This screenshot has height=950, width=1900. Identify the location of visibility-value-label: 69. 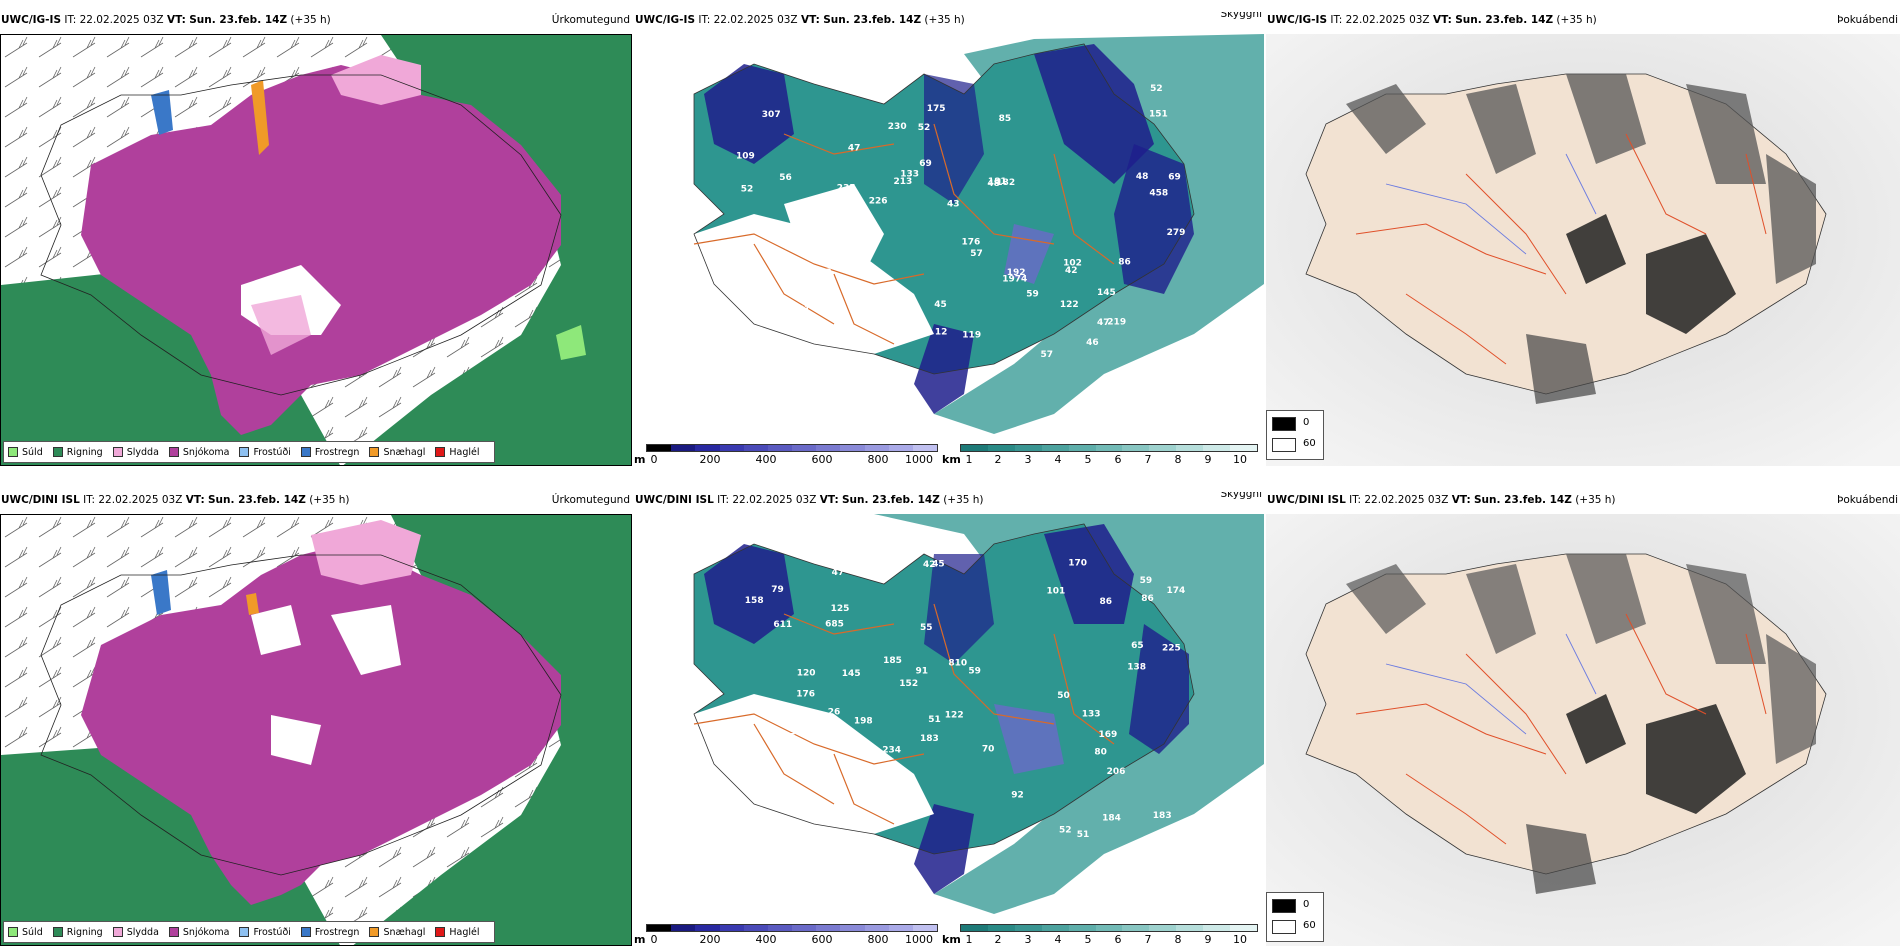
(1174, 177).